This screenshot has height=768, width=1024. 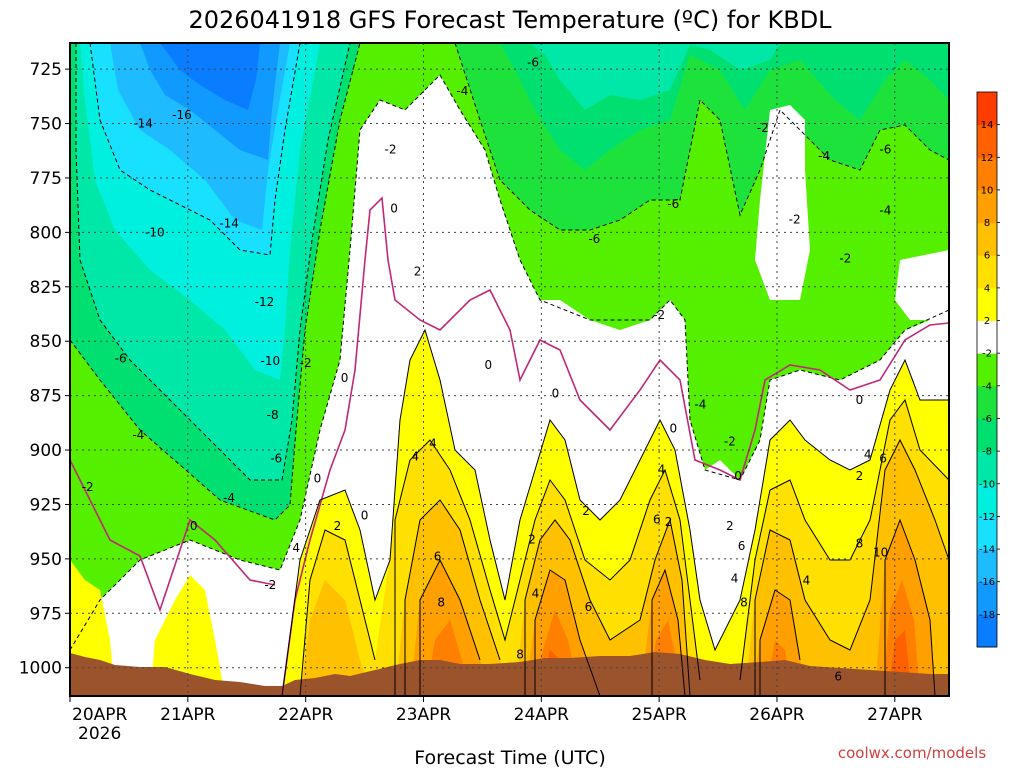 What do you see at coordinates (880, 552) in the screenshot?
I see `contour-label: 10` at bounding box center [880, 552].